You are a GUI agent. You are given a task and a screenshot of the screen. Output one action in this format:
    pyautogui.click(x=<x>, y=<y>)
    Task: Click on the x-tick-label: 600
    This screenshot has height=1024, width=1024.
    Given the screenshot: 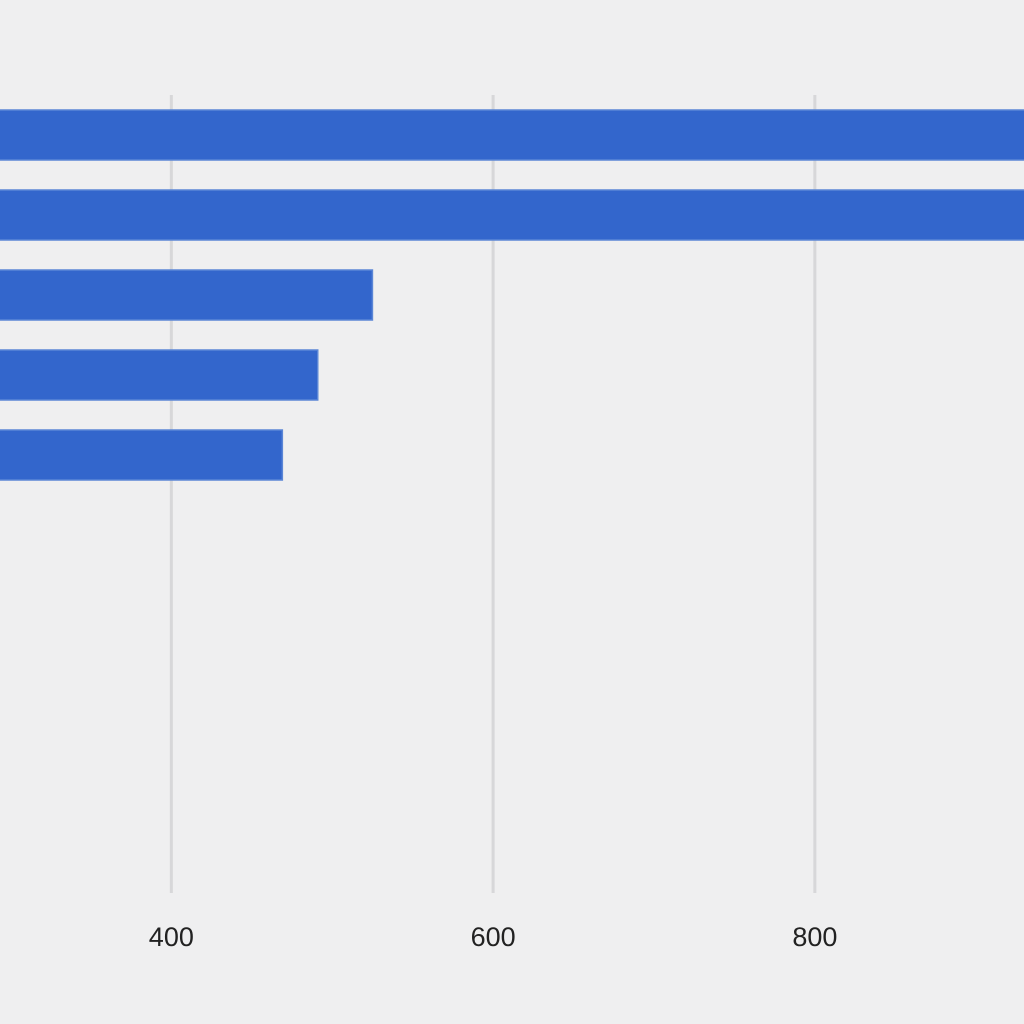 What is the action you would take?
    pyautogui.click(x=493, y=937)
    